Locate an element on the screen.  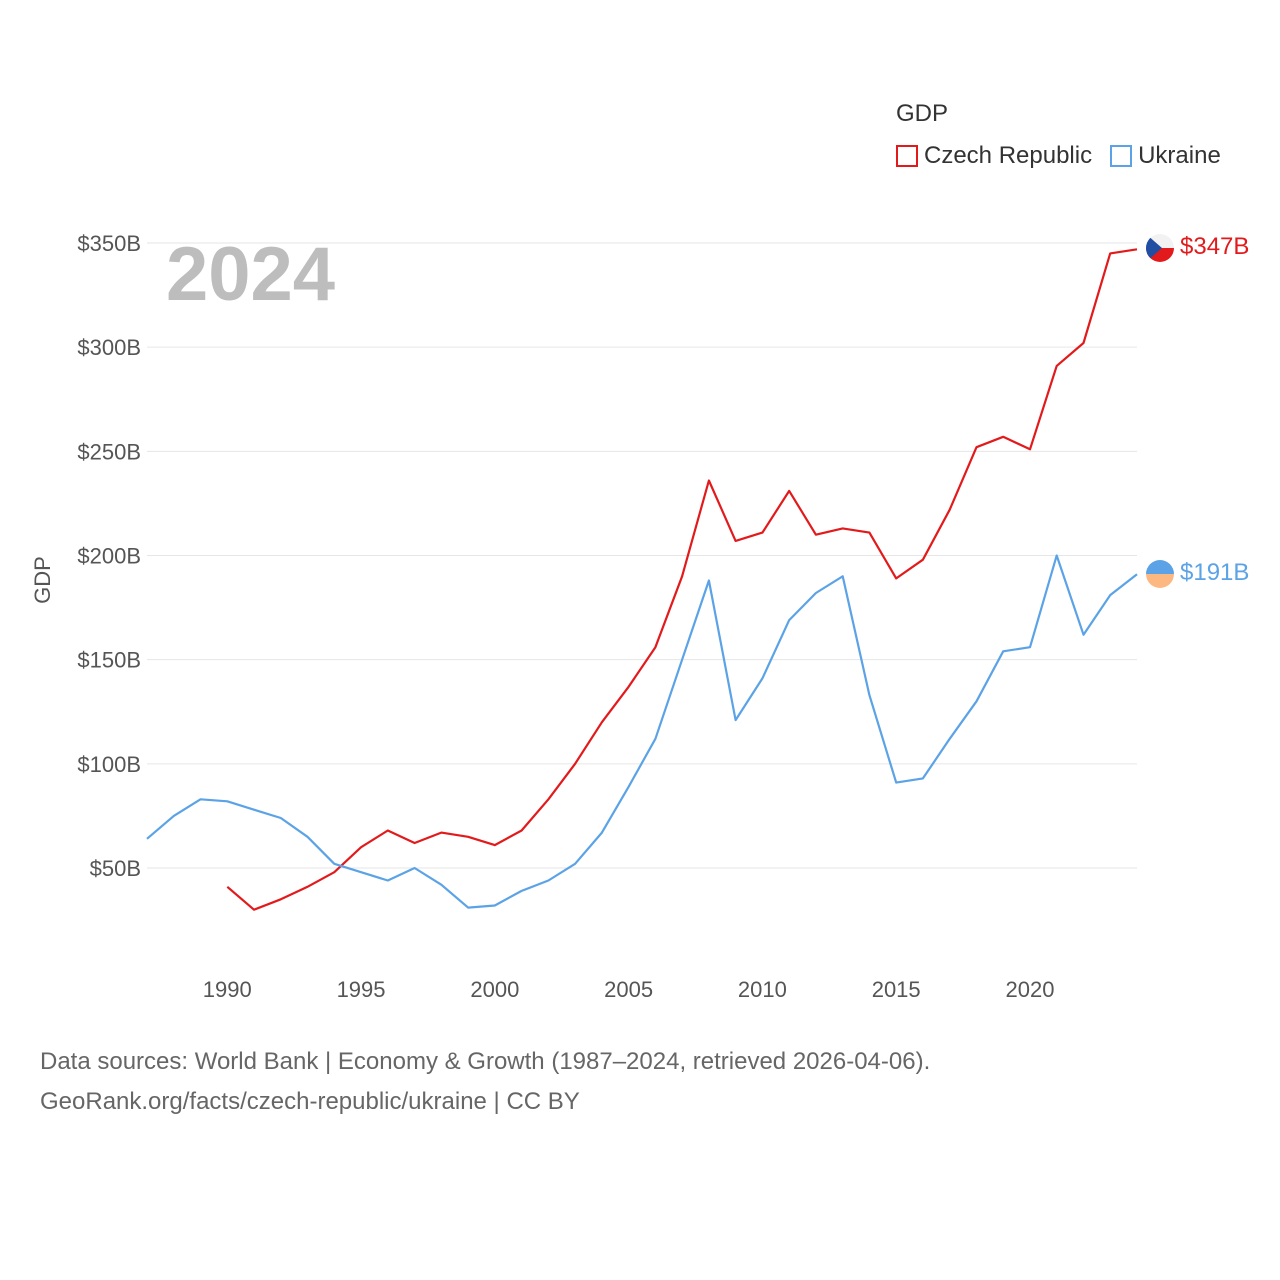
x-tick-label: 2020 is located at coordinates (1029, 989).